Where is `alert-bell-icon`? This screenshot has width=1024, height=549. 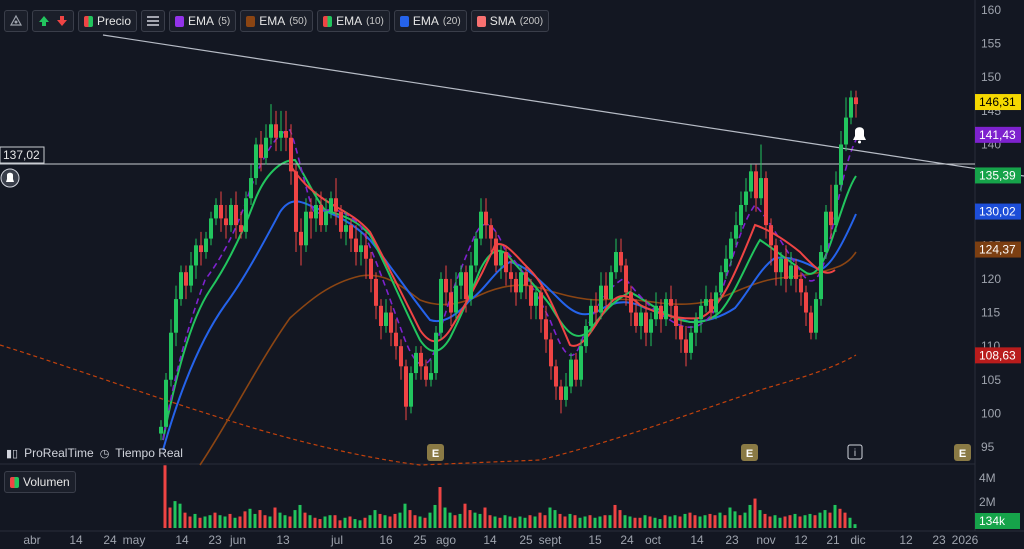
alert-bell-icon is located at coordinates (10, 178).